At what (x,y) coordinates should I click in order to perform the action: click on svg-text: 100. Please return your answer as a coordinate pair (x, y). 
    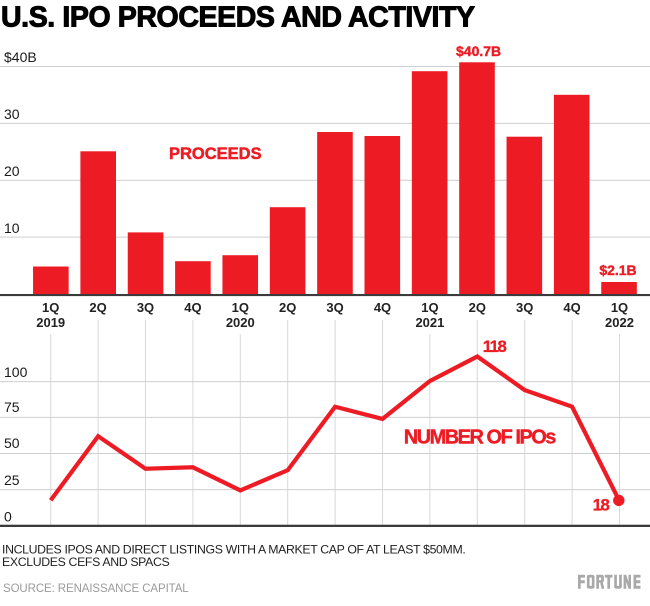
    Looking at the image, I should click on (16, 372).